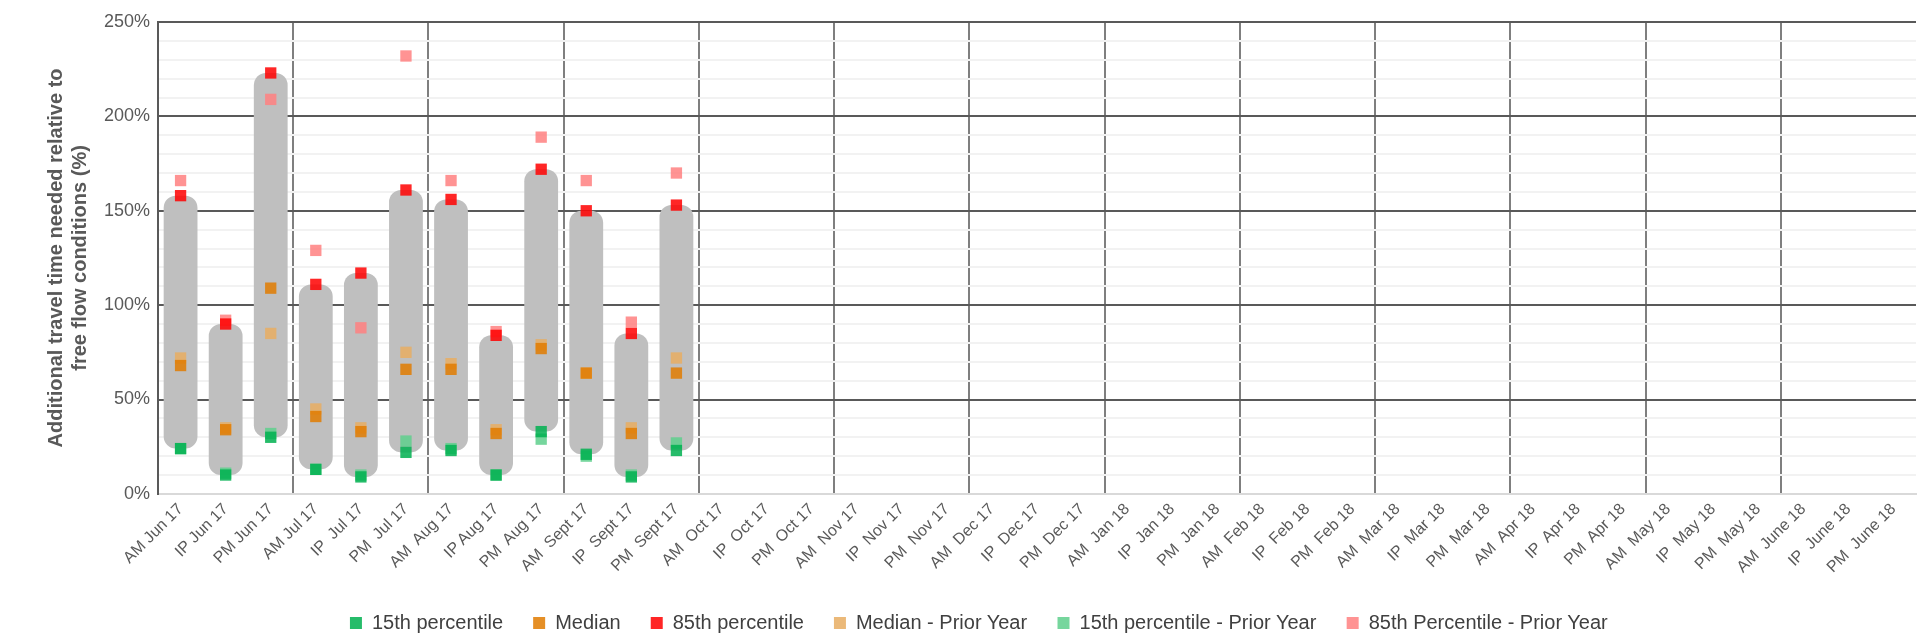 The height and width of the screenshot is (643, 1924). I want to click on legend-label: Median - Prior Year, so click(941, 621).